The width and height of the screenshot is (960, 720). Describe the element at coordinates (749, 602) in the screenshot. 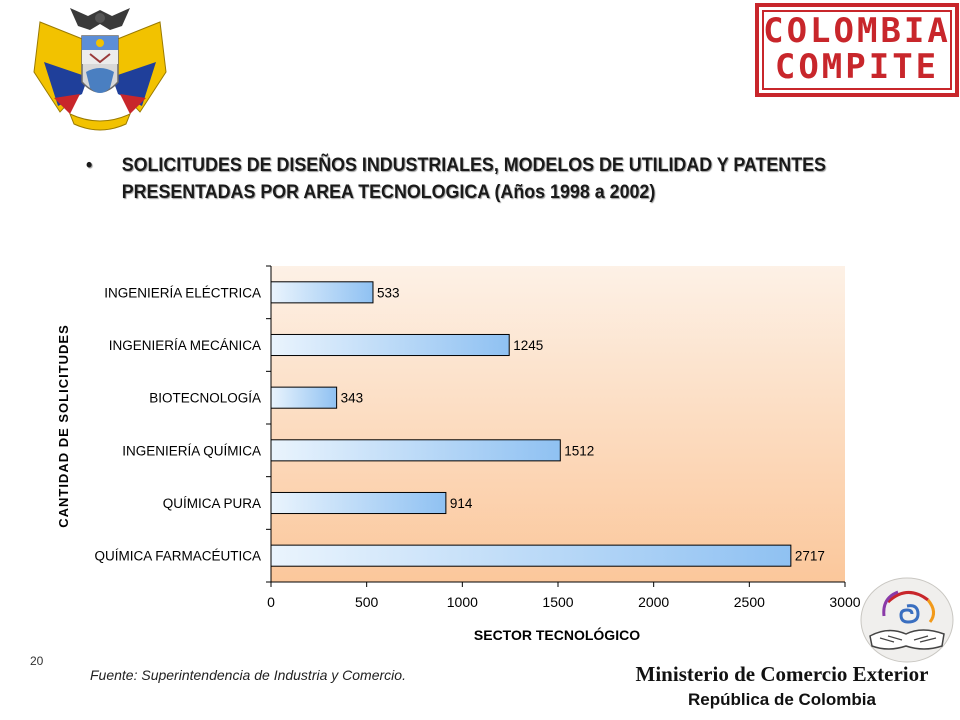

I see `x-tick-label: 2500` at that location.